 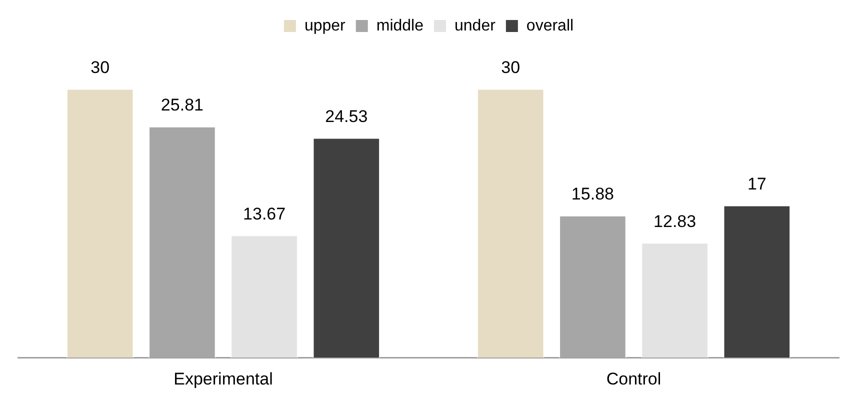 What do you see at coordinates (223, 378) in the screenshot?
I see `x-tick-label: Experimental` at bounding box center [223, 378].